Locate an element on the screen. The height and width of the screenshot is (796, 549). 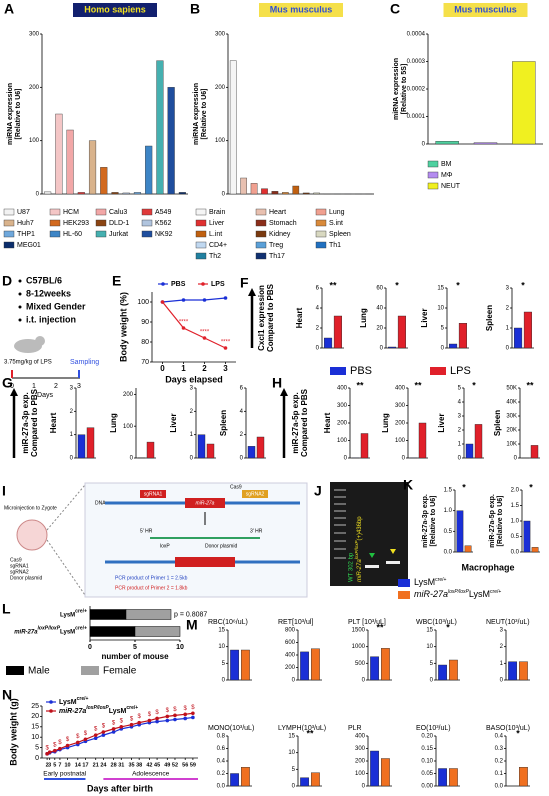
chart-title: Heart is located at coordinates (53, 422).